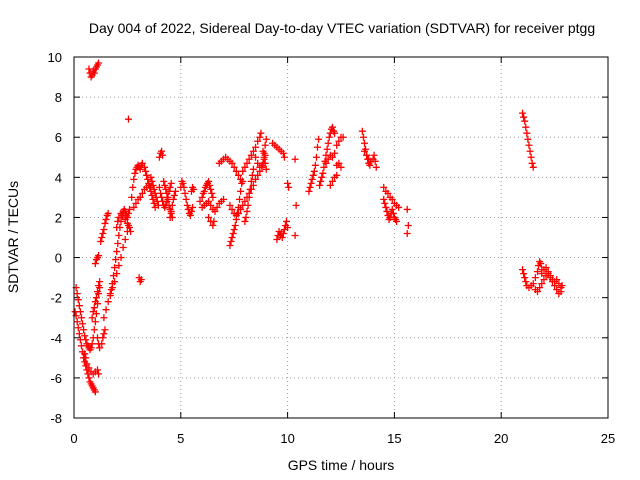  What do you see at coordinates (56, 418) in the screenshot?
I see `y-tick-label: -8` at bounding box center [56, 418].